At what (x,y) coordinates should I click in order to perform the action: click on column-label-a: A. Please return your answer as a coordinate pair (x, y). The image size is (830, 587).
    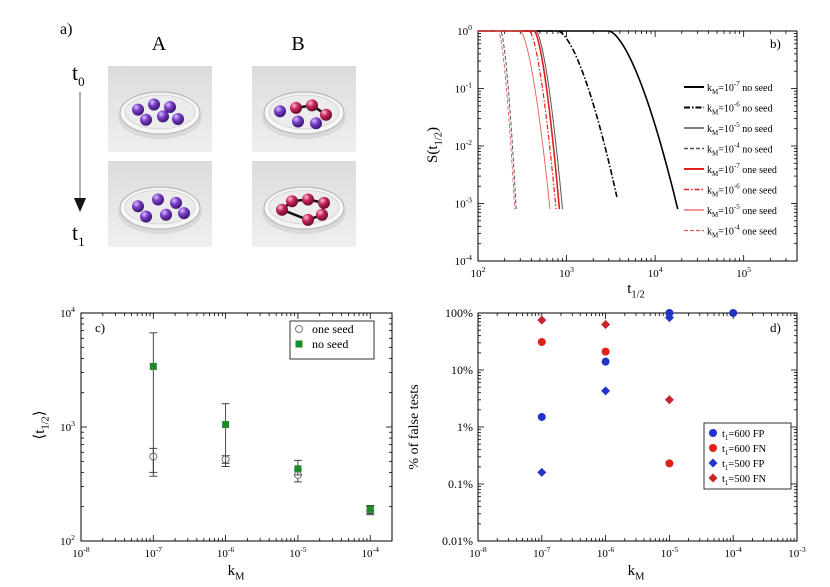
    Looking at the image, I should click on (159, 44).